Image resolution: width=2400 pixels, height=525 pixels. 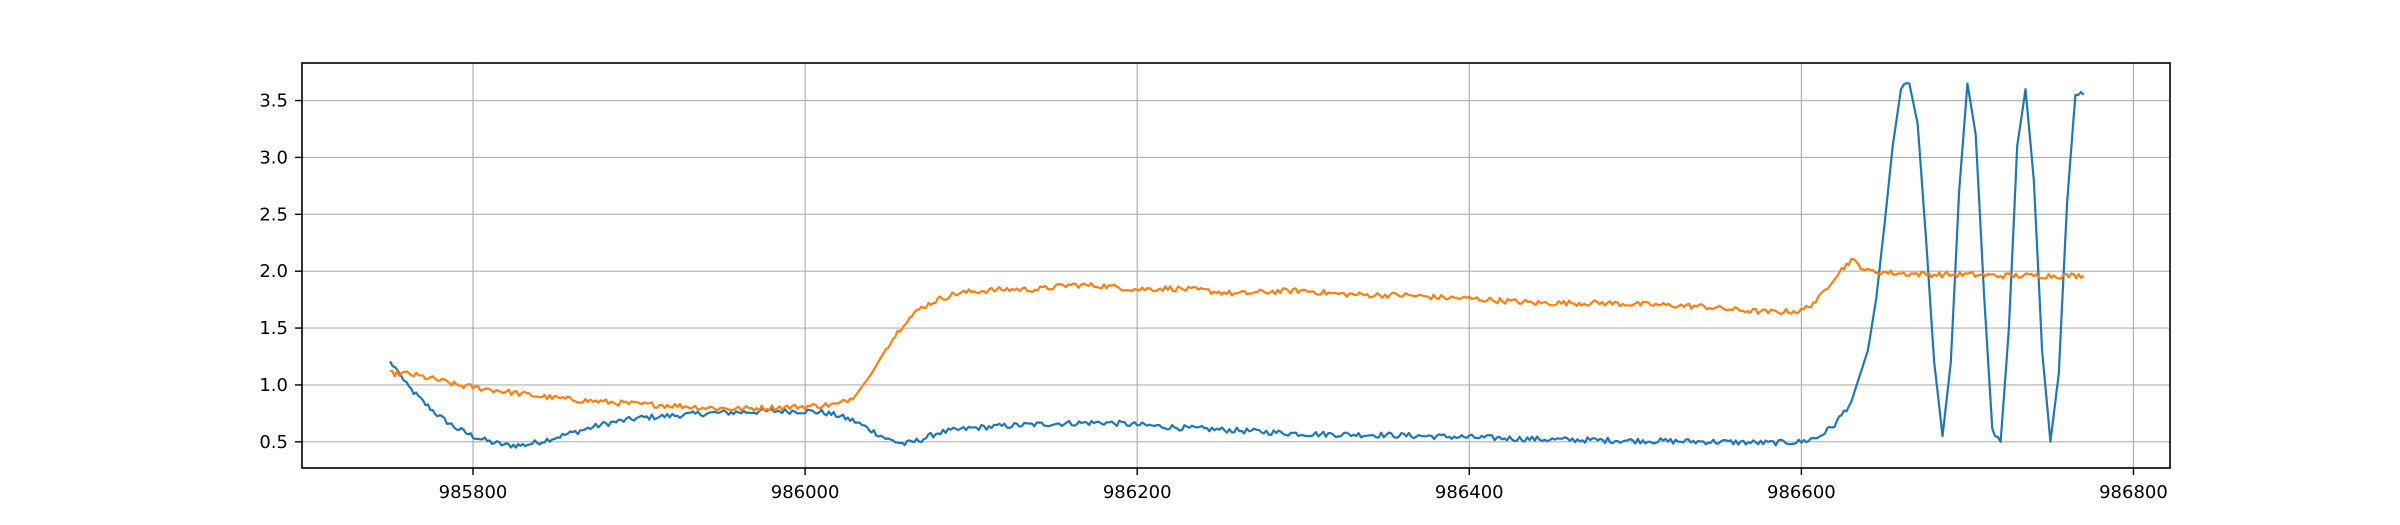 I want to click on y-tick-label: 2.5, so click(x=273, y=214).